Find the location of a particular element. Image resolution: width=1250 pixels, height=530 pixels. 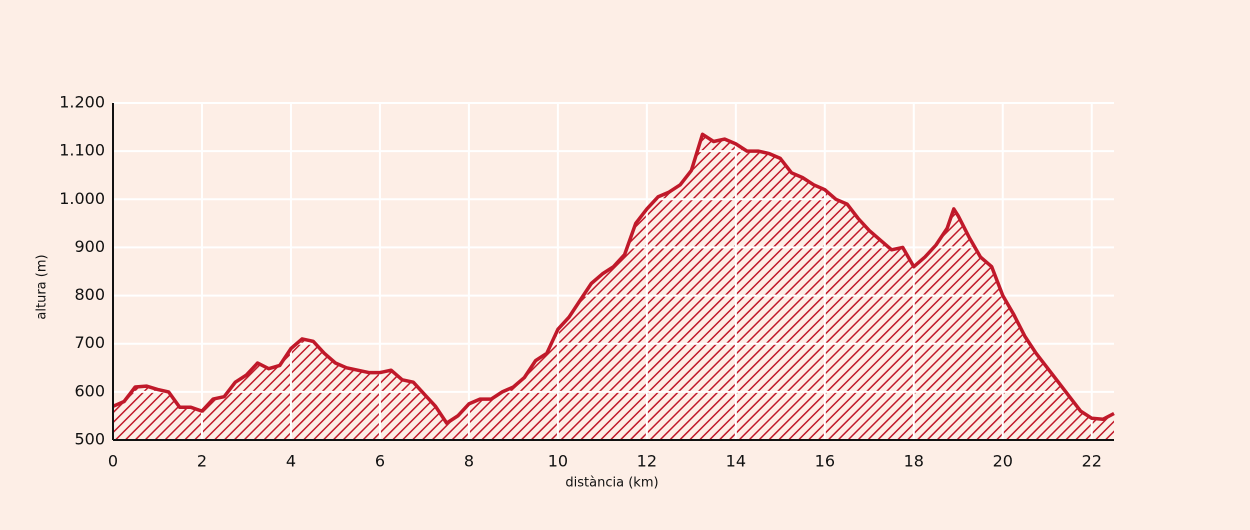

y-axis-title: altura (m) is located at coordinates (42, 286).